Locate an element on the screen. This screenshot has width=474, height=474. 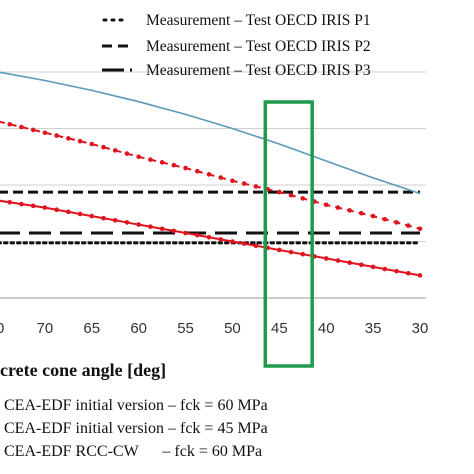
x-tick-label: 70 is located at coordinates (45, 328).